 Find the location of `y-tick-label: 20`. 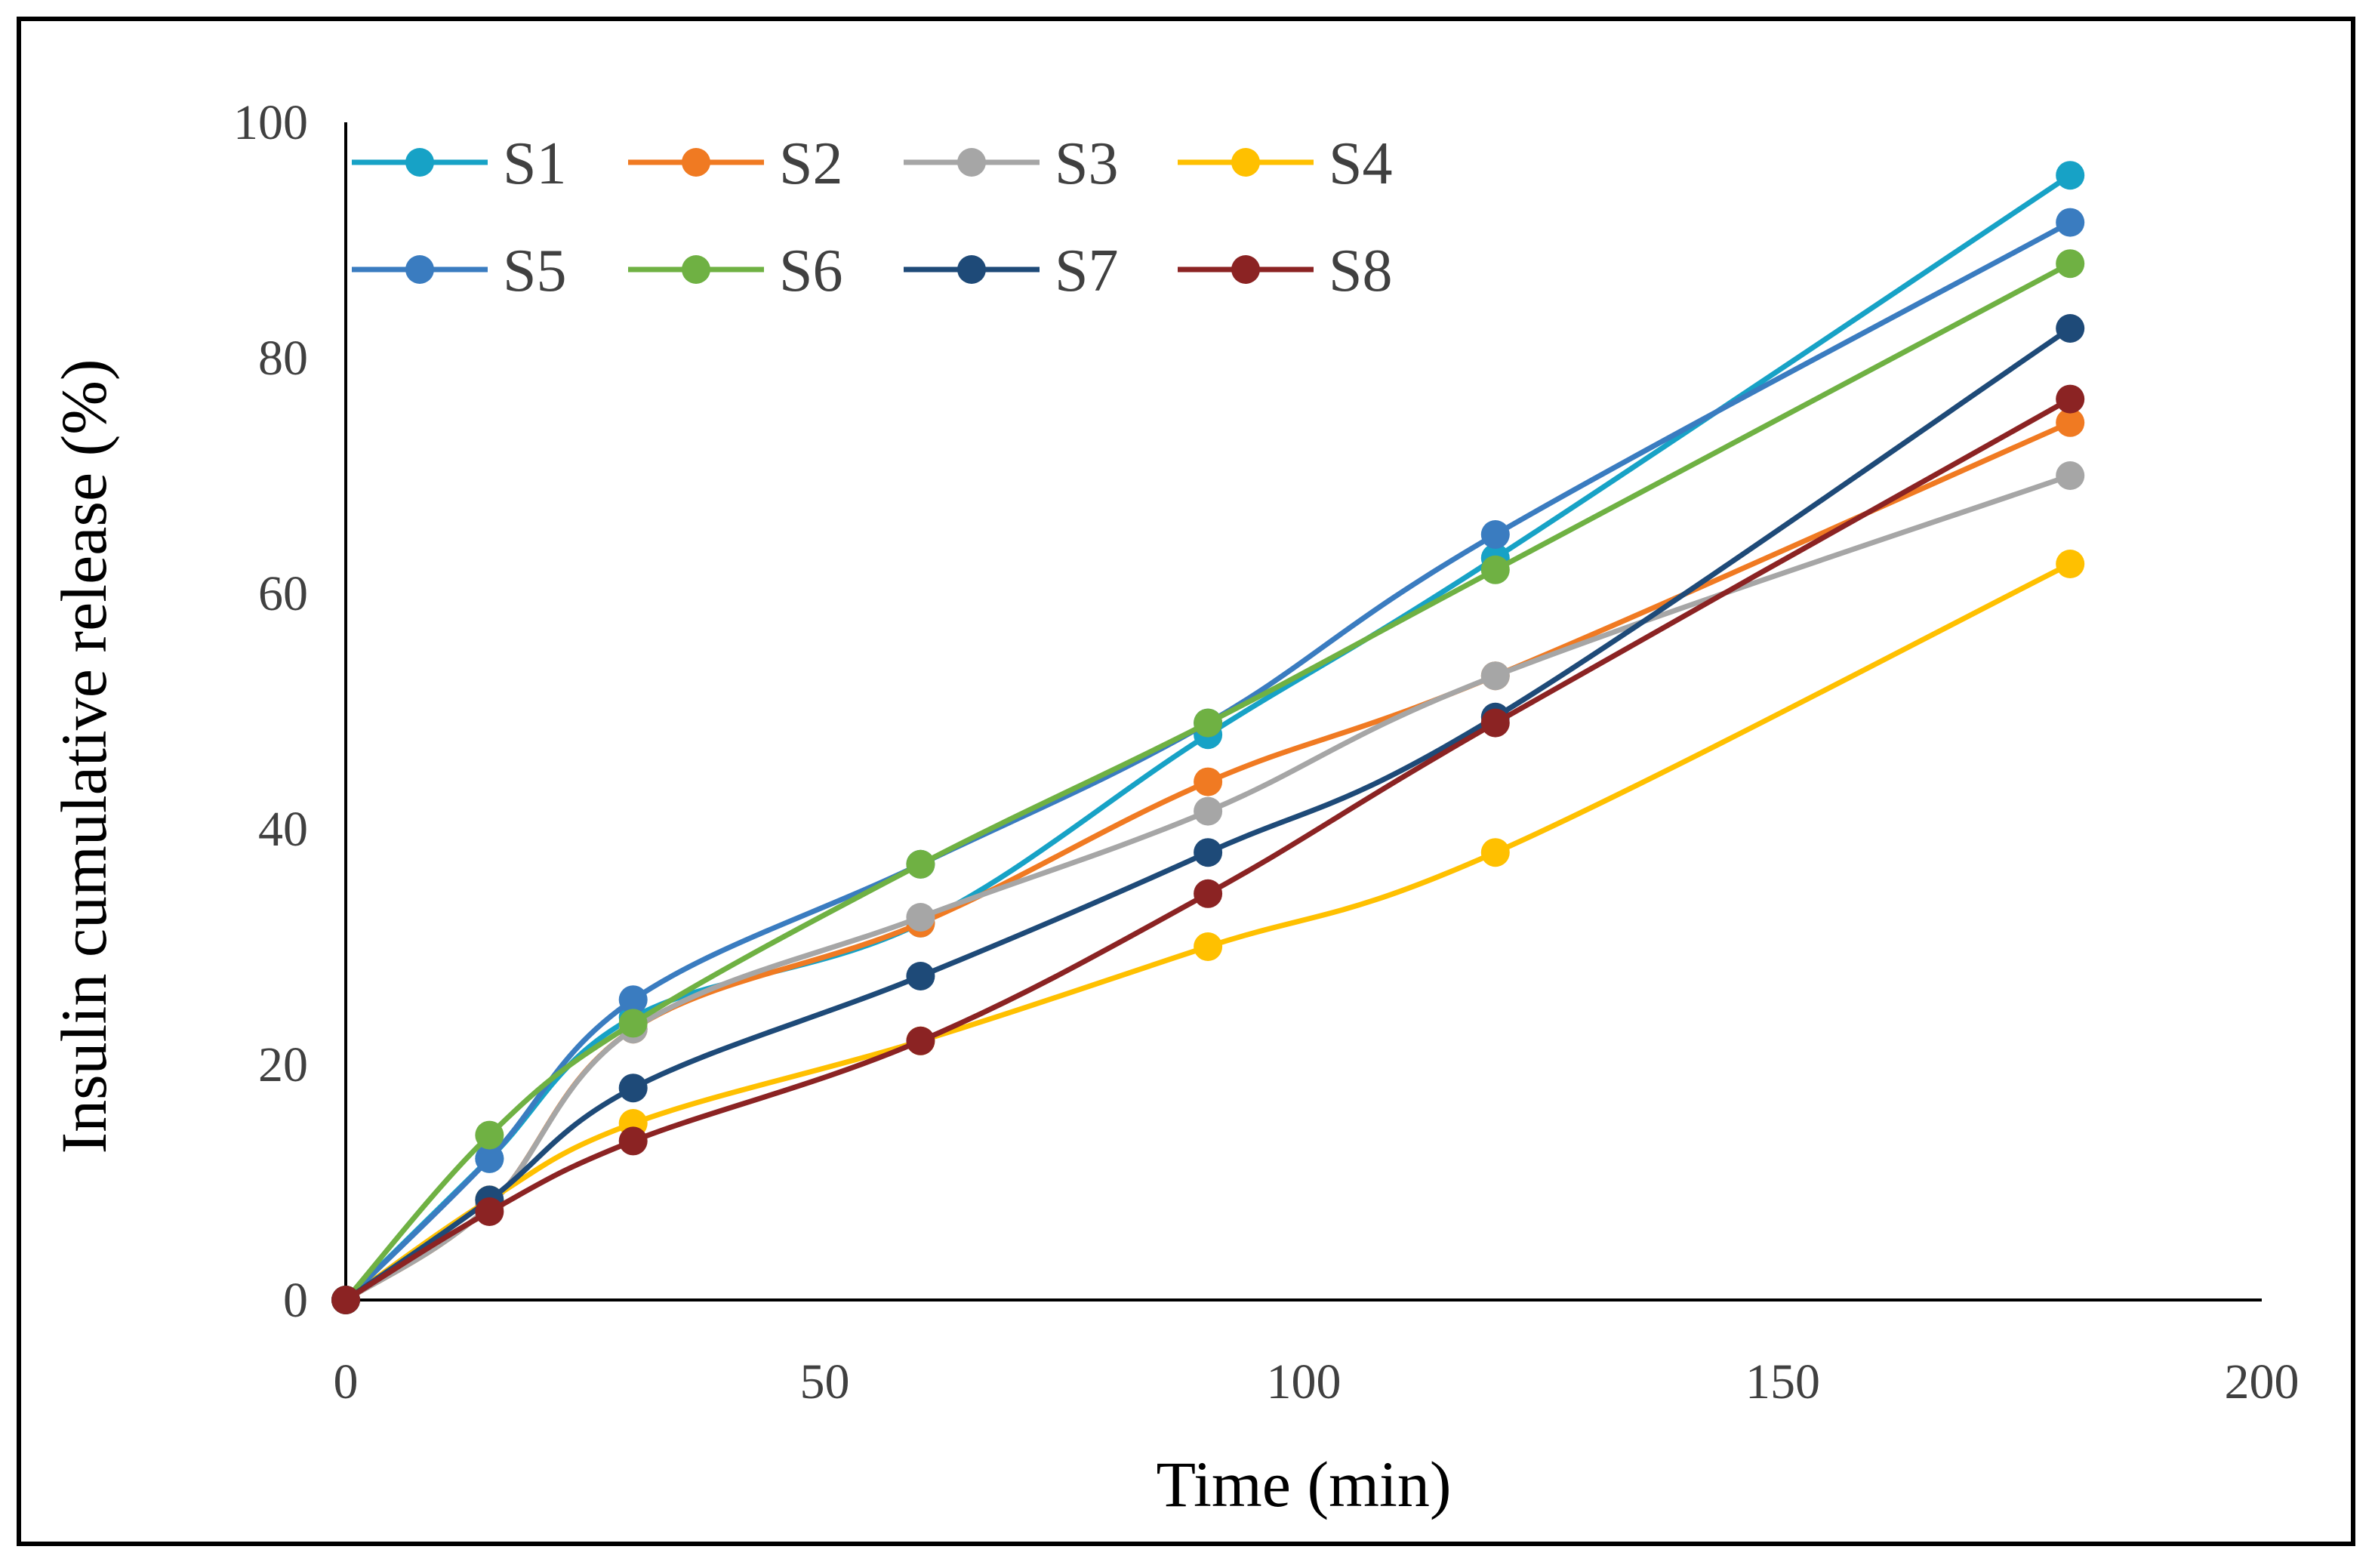

y-tick-label: 20 is located at coordinates (283, 1064).